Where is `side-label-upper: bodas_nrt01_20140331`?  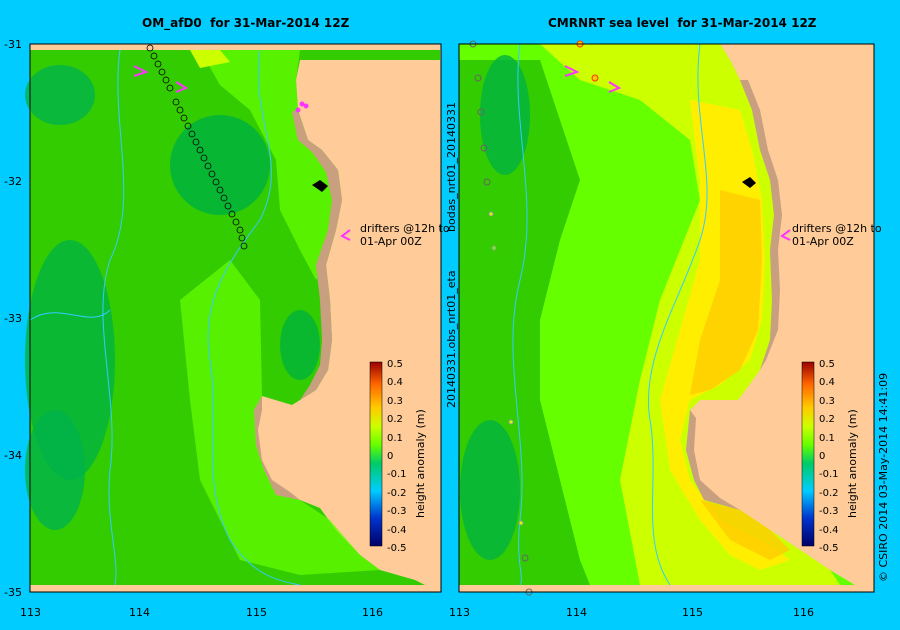 side-label-upper: bodas_nrt01_20140331 is located at coordinates (451, 167).